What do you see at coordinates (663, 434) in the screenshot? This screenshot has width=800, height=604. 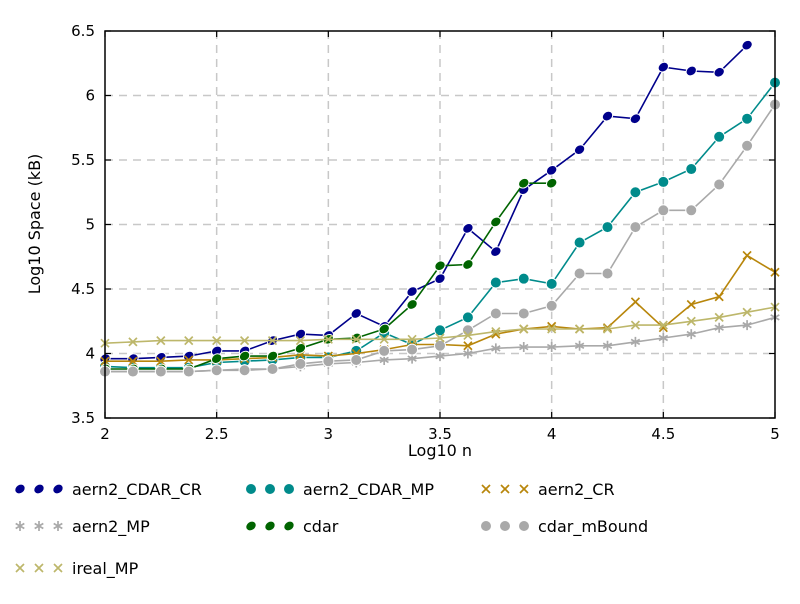 I see `x-tick-label: 4.5` at bounding box center [663, 434].